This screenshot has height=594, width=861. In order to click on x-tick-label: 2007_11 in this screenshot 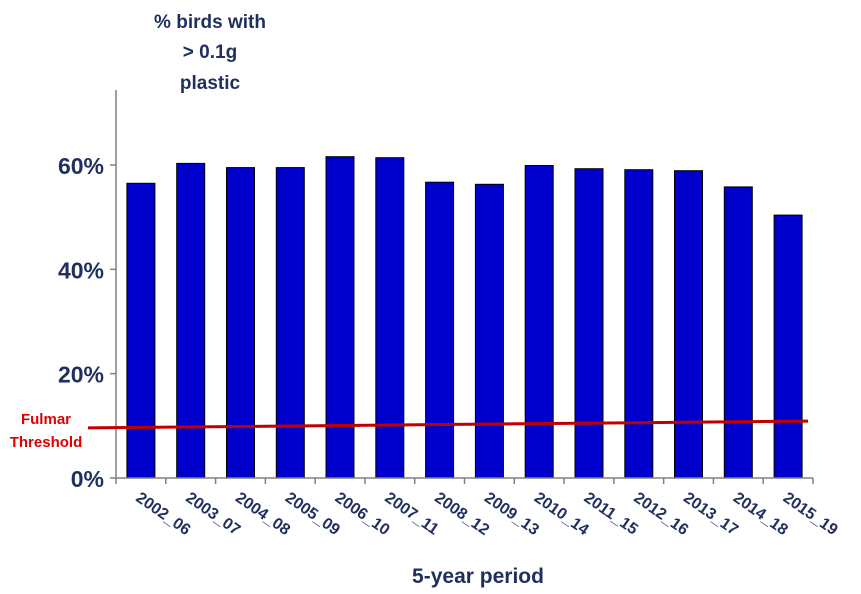, I will do `click(412, 513)`.